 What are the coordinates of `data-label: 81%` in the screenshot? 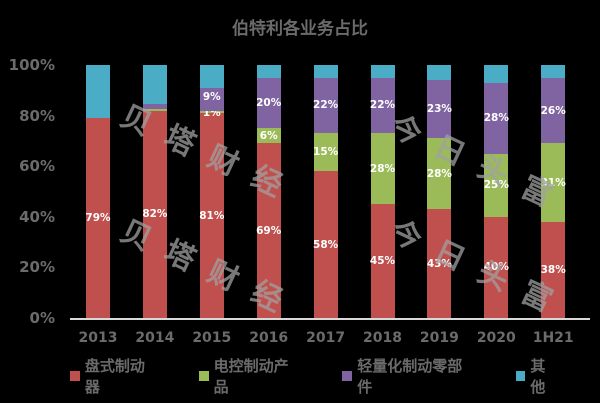 It's located at (212, 215).